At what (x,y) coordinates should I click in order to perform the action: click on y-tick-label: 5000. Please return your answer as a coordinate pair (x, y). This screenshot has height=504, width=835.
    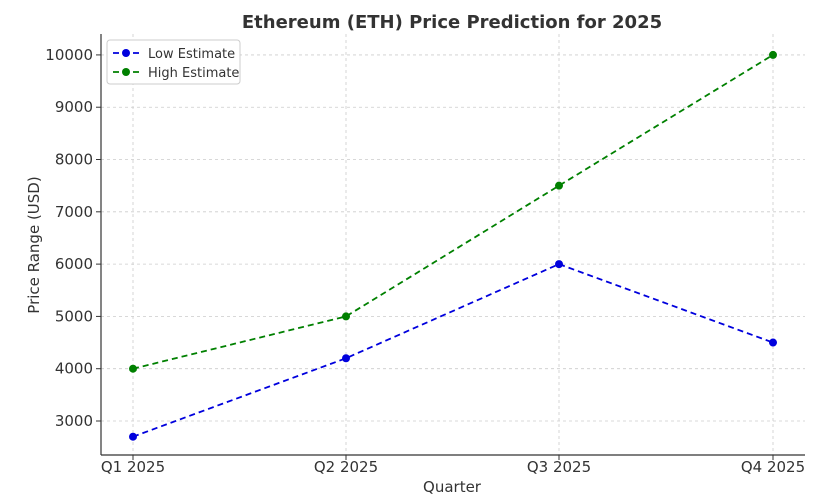
    Looking at the image, I should click on (74, 316).